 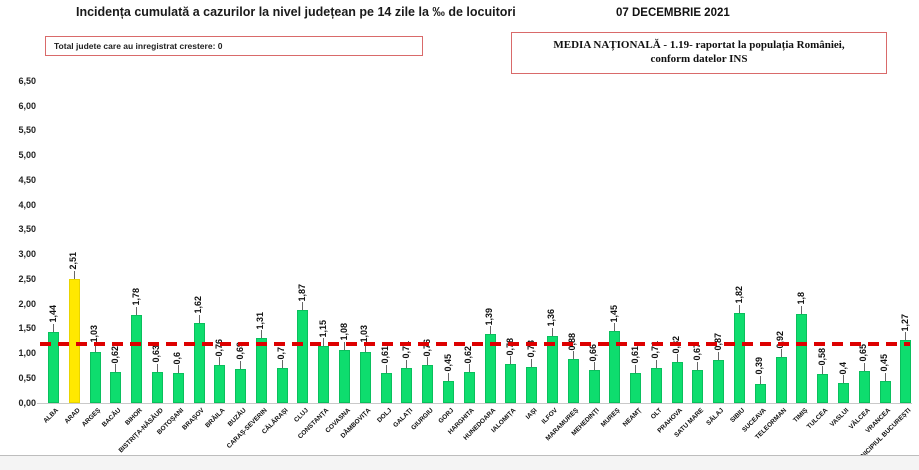 What do you see at coordinates (343, 332) in the screenshot?
I see `bar-value-label: 1,08` at bounding box center [343, 332].